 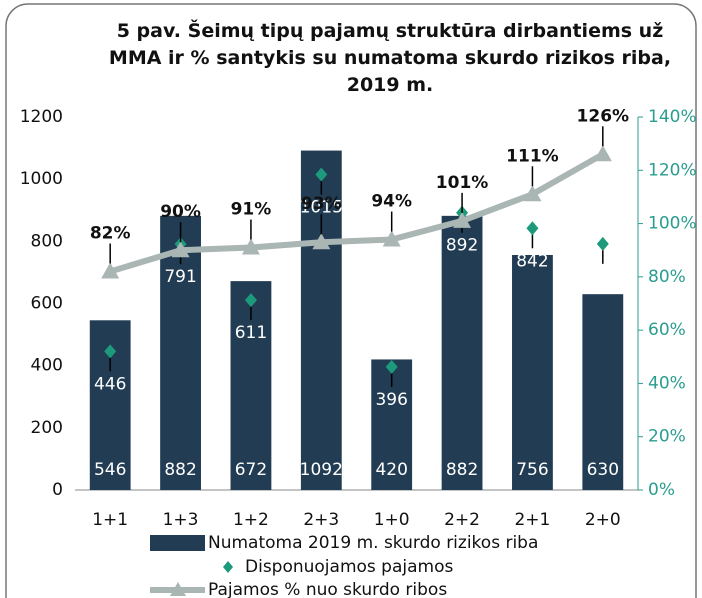 I want to click on point-label: 842, so click(x=532, y=261).